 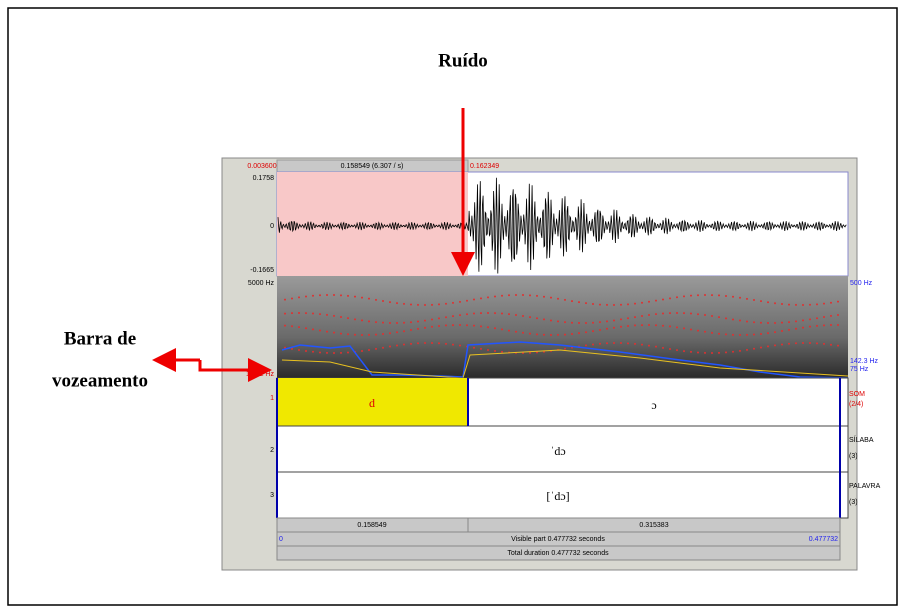 I want to click on intensity, so click(x=565, y=364).